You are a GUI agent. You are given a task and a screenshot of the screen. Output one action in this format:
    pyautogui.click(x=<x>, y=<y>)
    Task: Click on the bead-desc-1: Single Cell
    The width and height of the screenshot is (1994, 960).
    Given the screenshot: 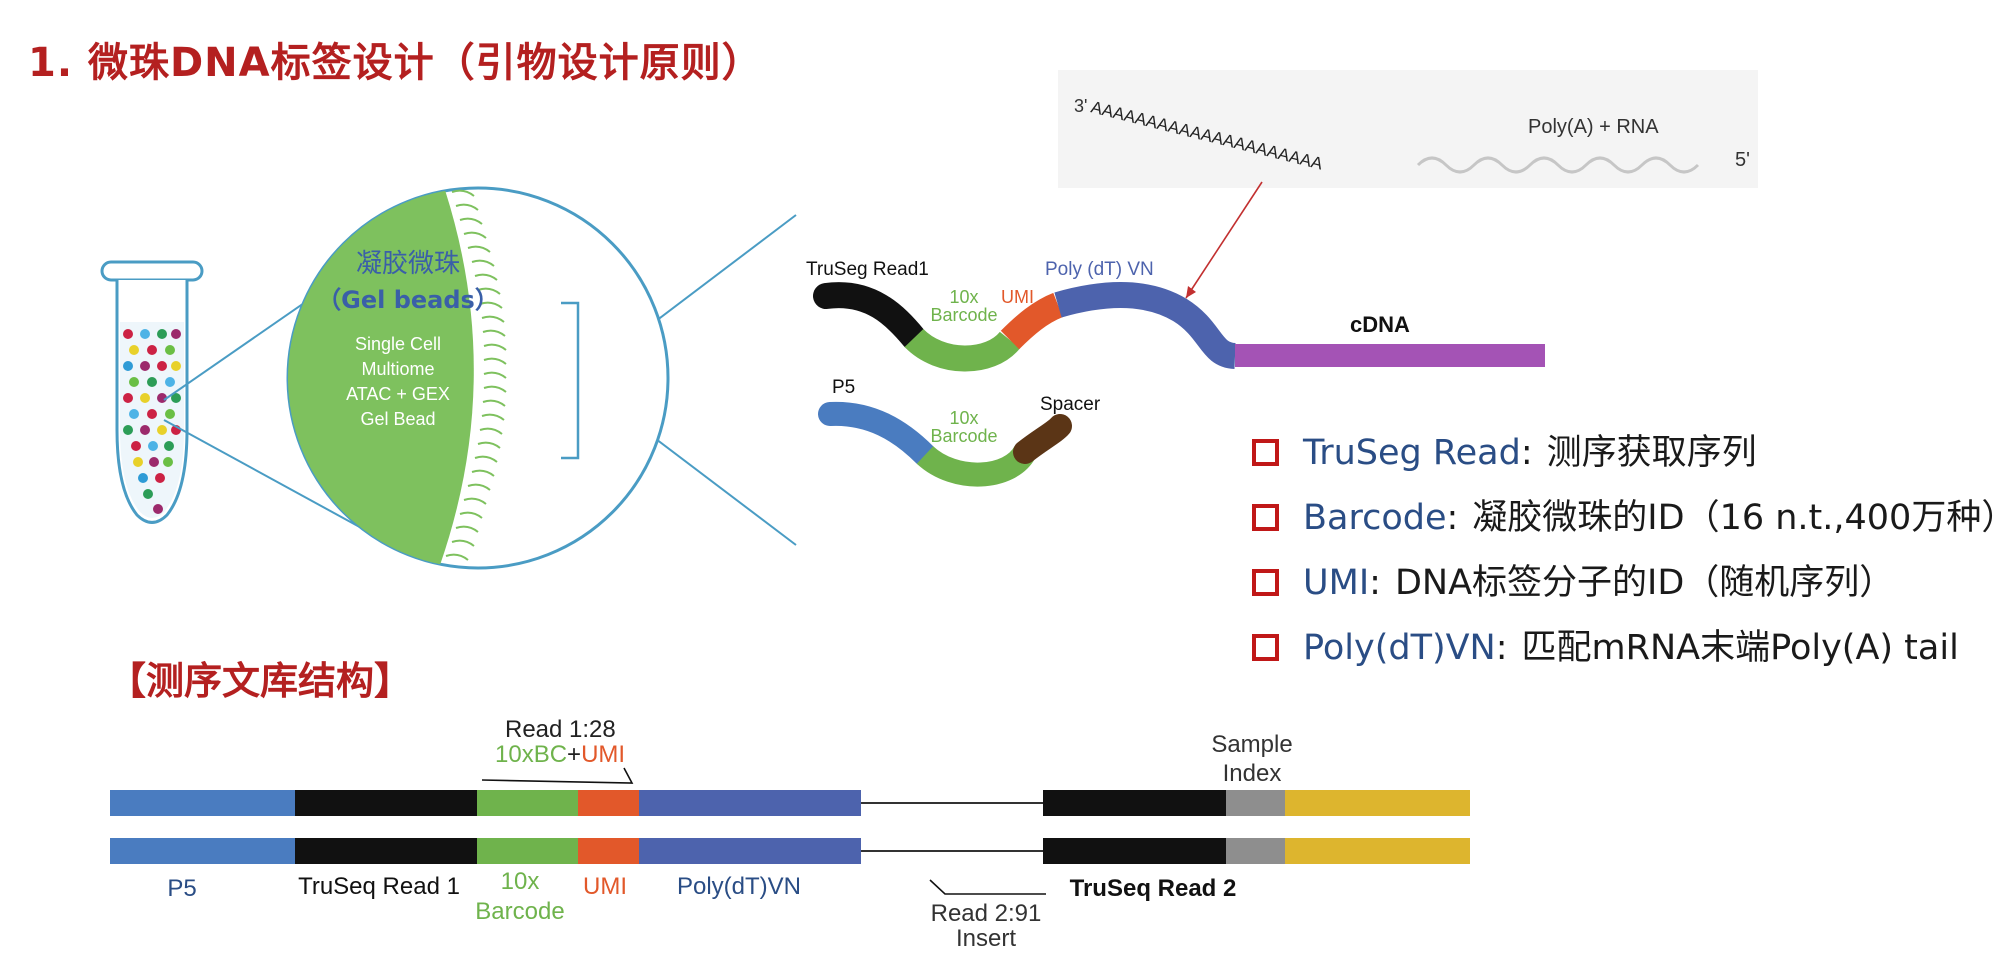 What is the action you would take?
    pyautogui.click(x=398, y=344)
    